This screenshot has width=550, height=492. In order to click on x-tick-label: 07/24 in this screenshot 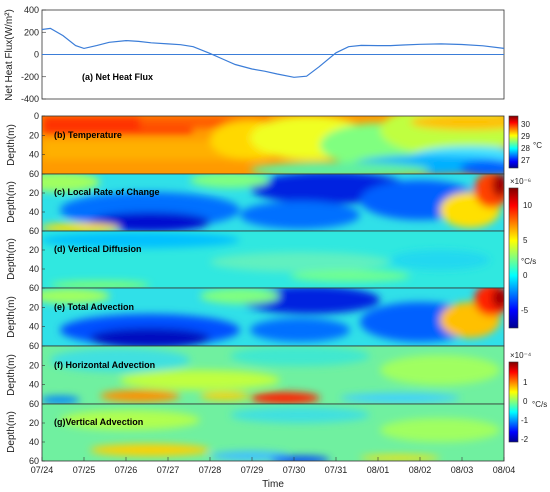, I will do `click(42, 470)`.